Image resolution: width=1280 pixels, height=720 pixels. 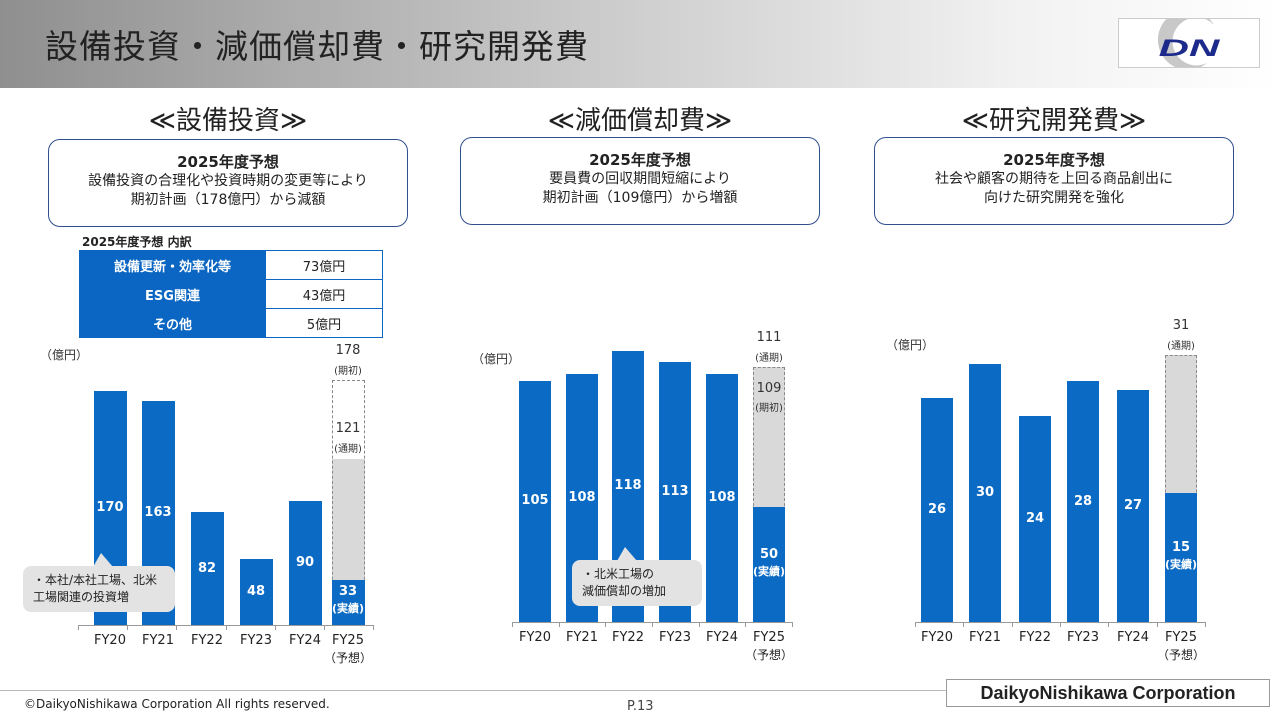 I want to click on rnd-forecast-box: 2025年度予想 社会や顧客の期待を上回る商品創出に 向けた研究開発を強化, so click(x=1054, y=181).